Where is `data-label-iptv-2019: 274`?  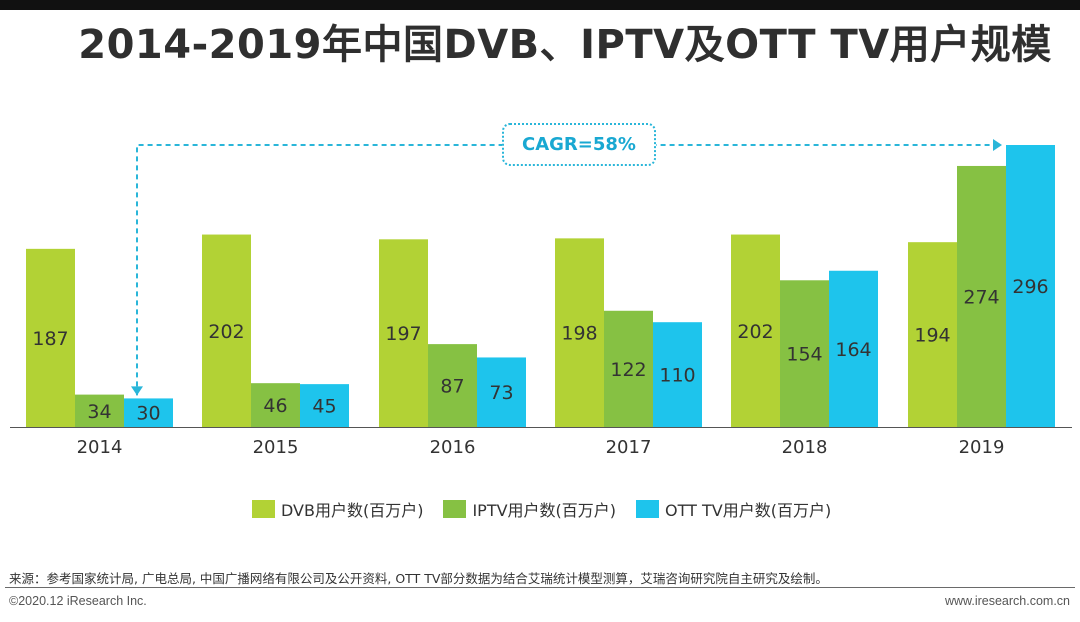 data-label-iptv-2019: 274 is located at coordinates (981, 297).